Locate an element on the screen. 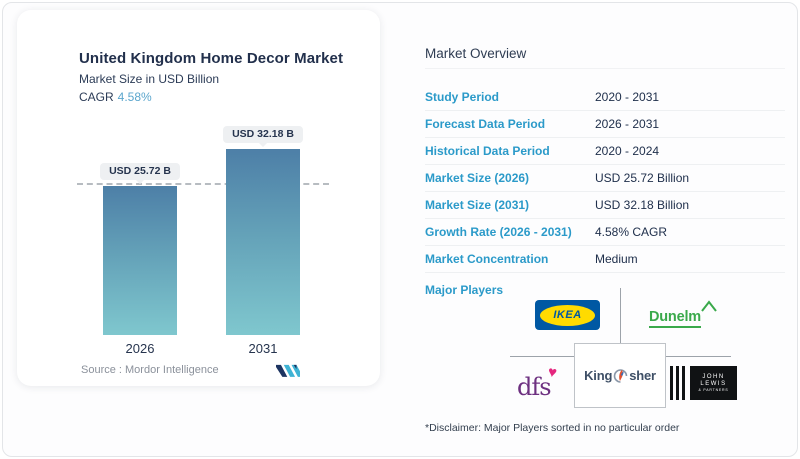 Image resolution: width=800 pixels, height=459 pixels. row-value: 2026 - 2031 is located at coordinates (627, 124).